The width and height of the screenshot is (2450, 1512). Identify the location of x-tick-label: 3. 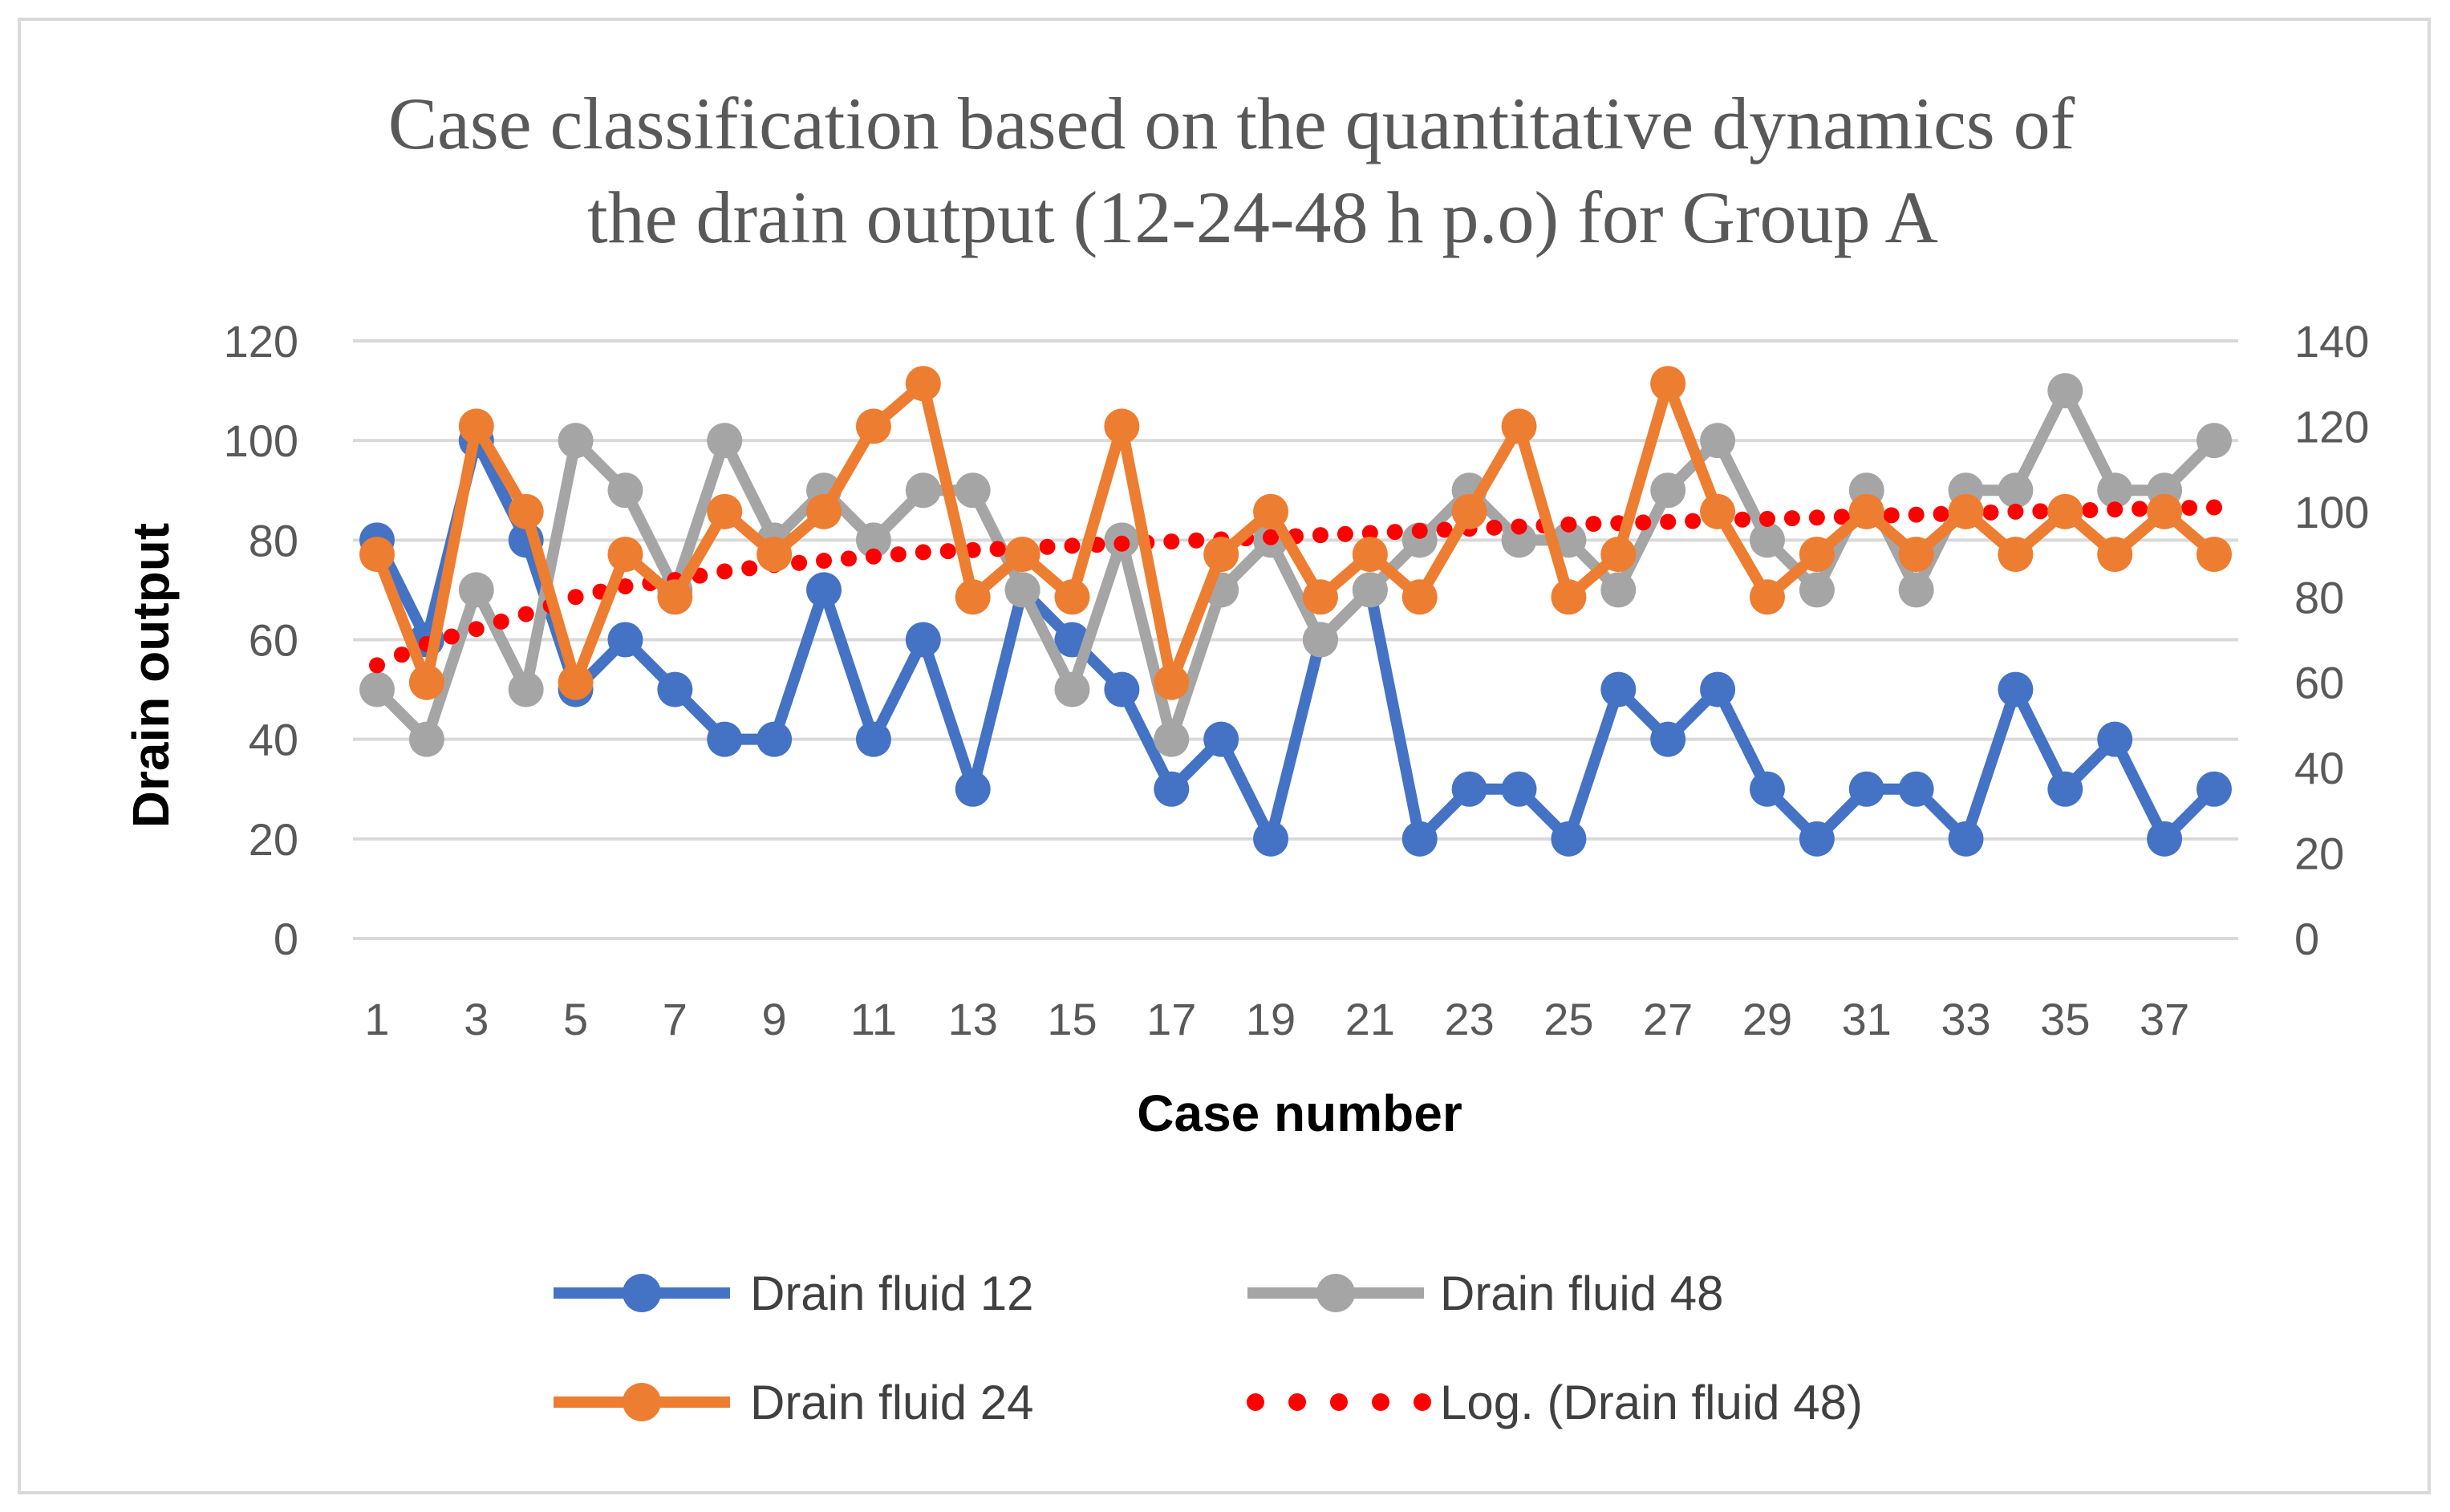
(477, 1019).